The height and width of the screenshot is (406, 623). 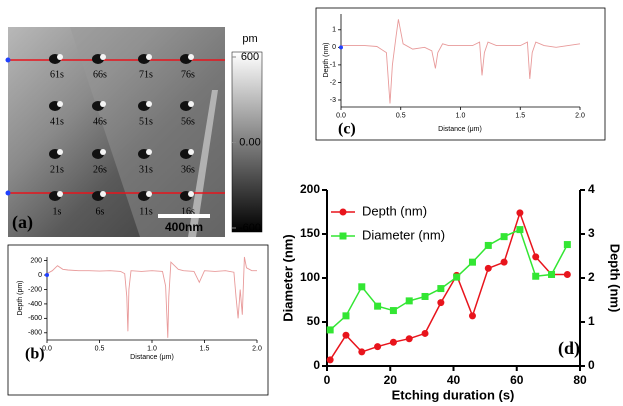 I want to click on panel-label: (c), so click(x=347, y=129).